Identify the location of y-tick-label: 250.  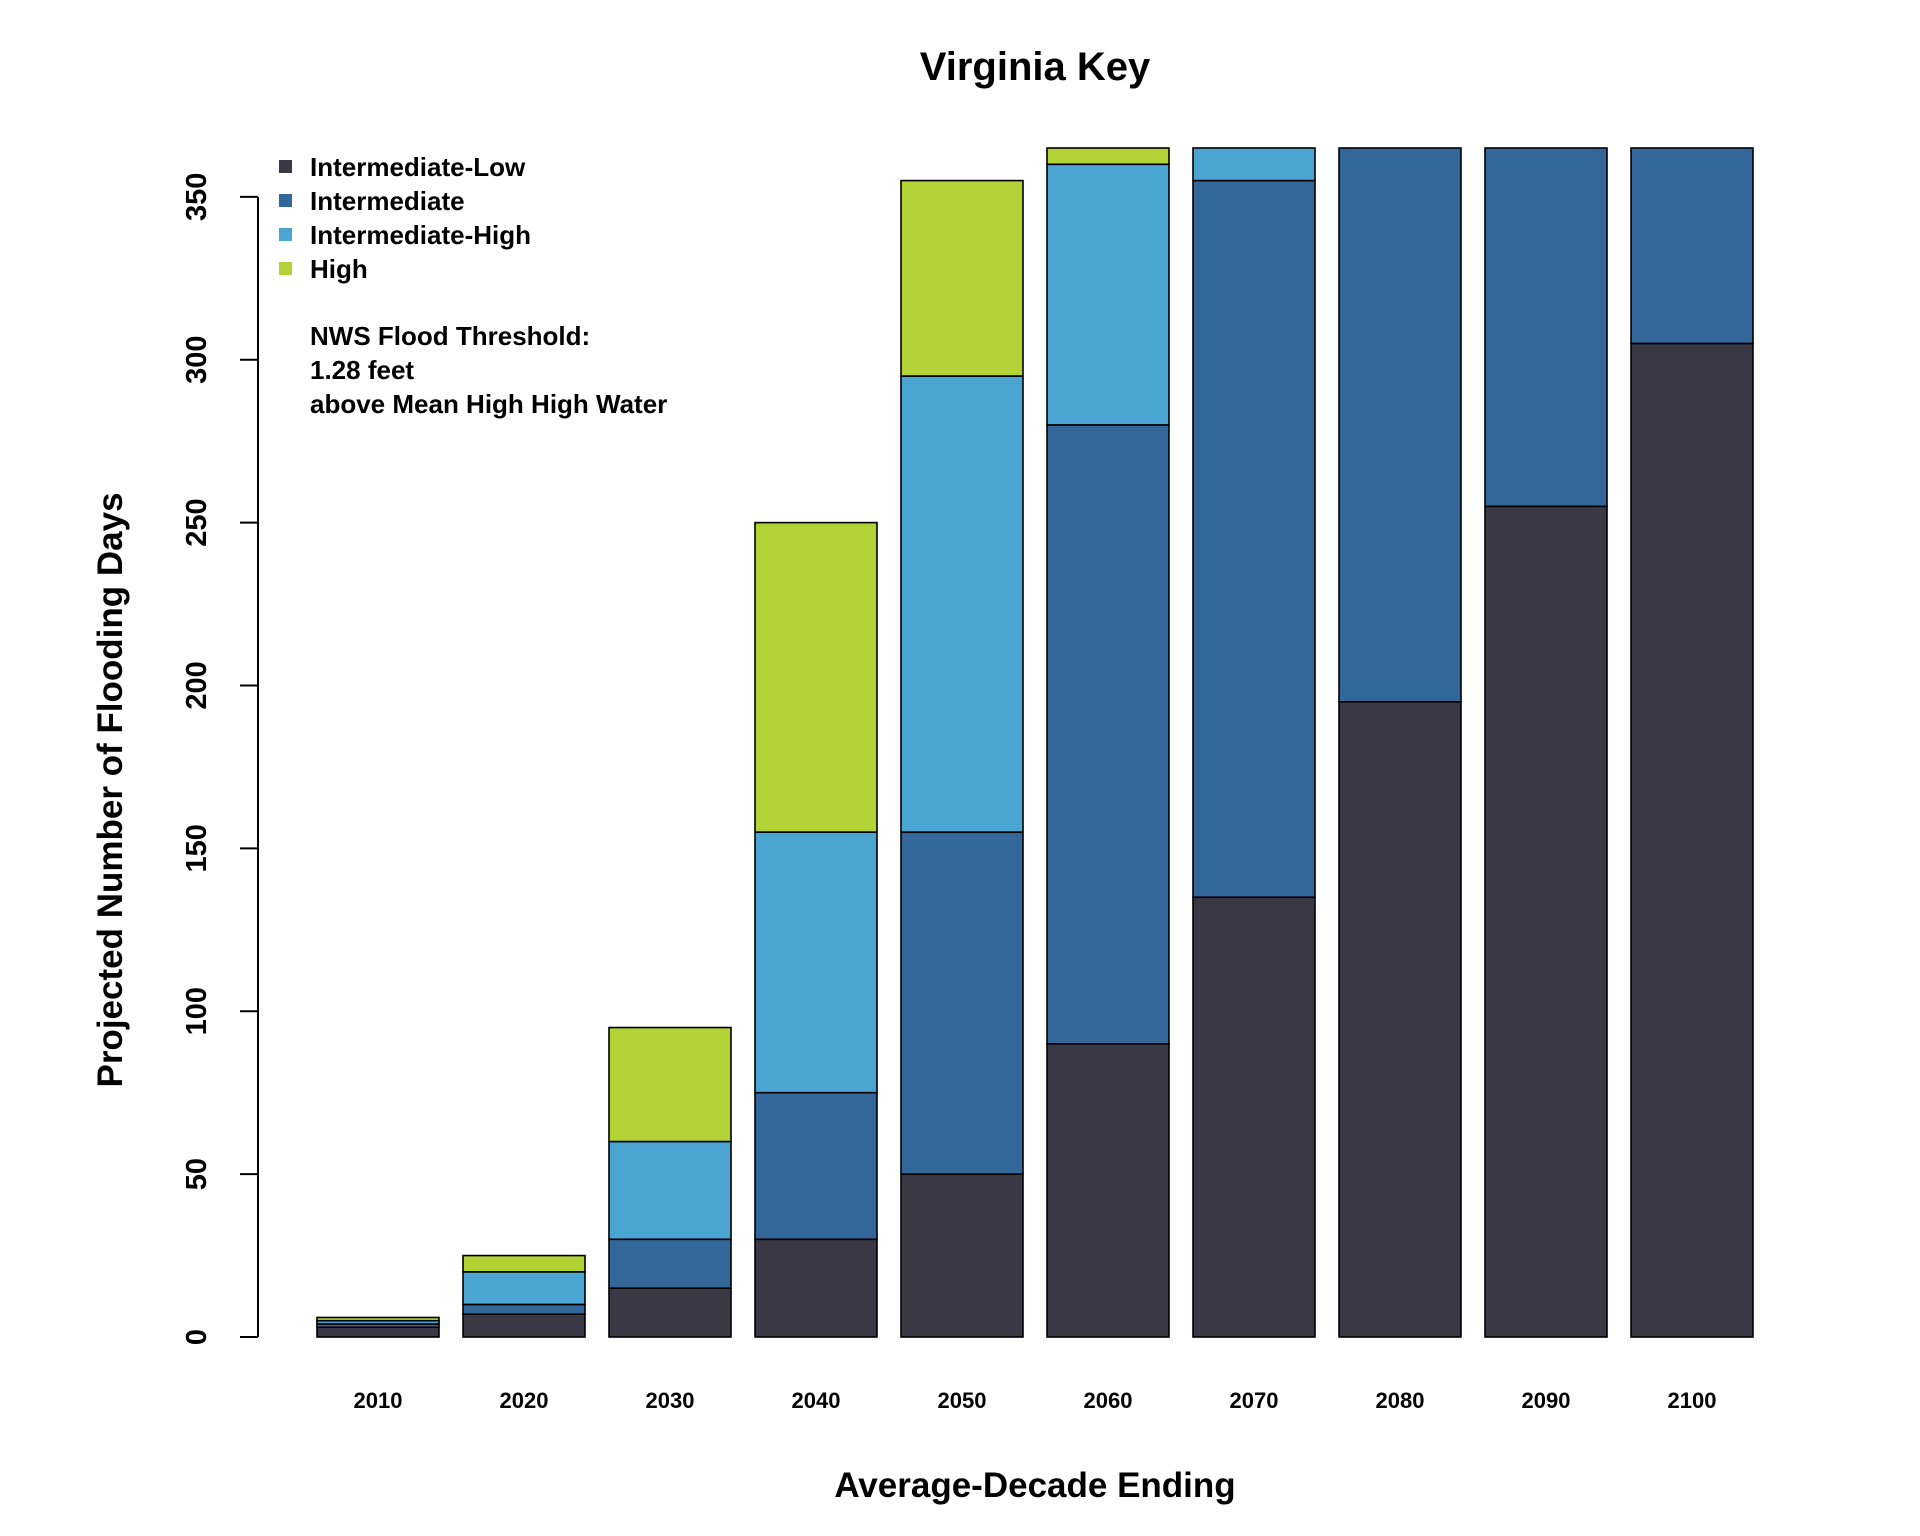
(197, 522).